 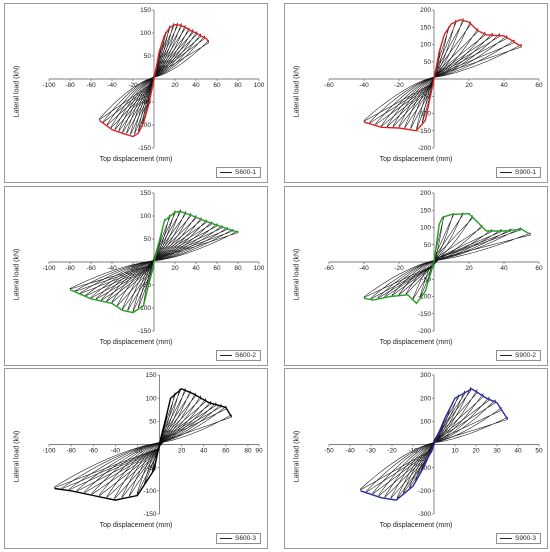 What do you see at coordinates (245, 355) in the screenshot?
I see `legend-label: S600-2` at bounding box center [245, 355].